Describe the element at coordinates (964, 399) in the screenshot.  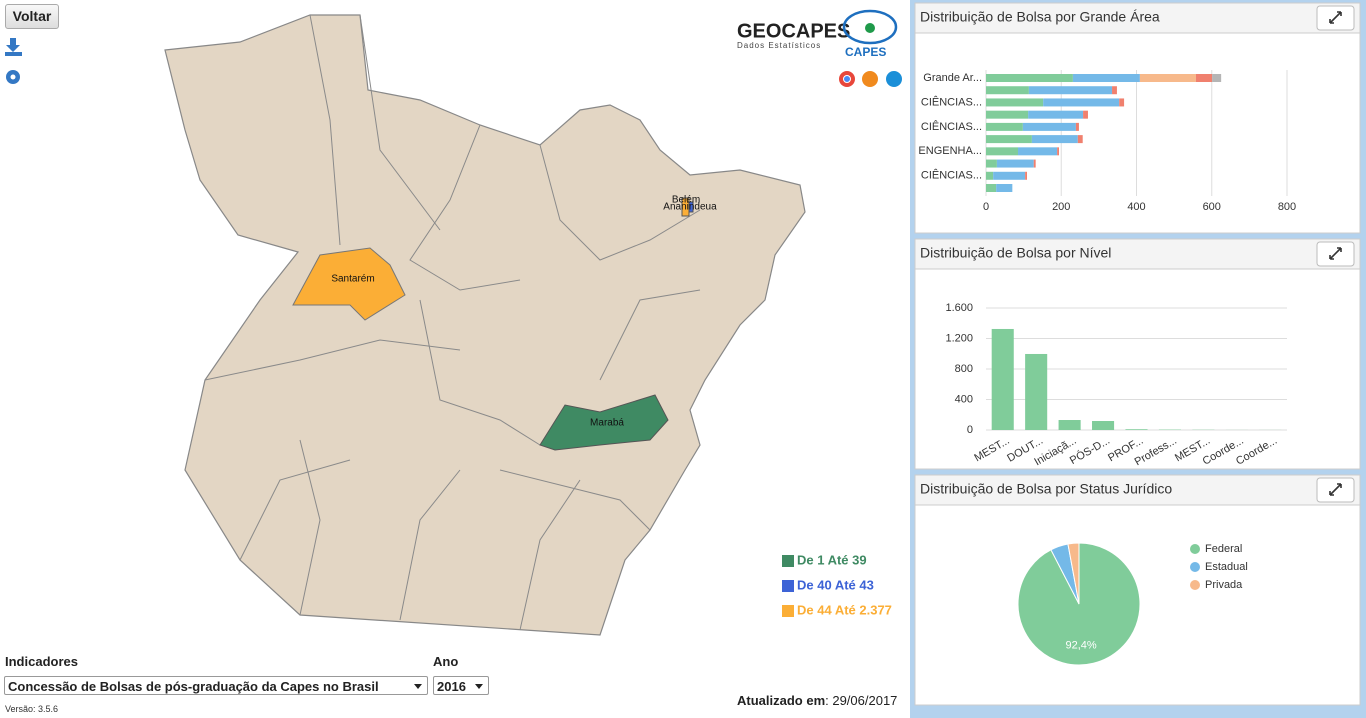
I see `y-tick-label: 400` at that location.